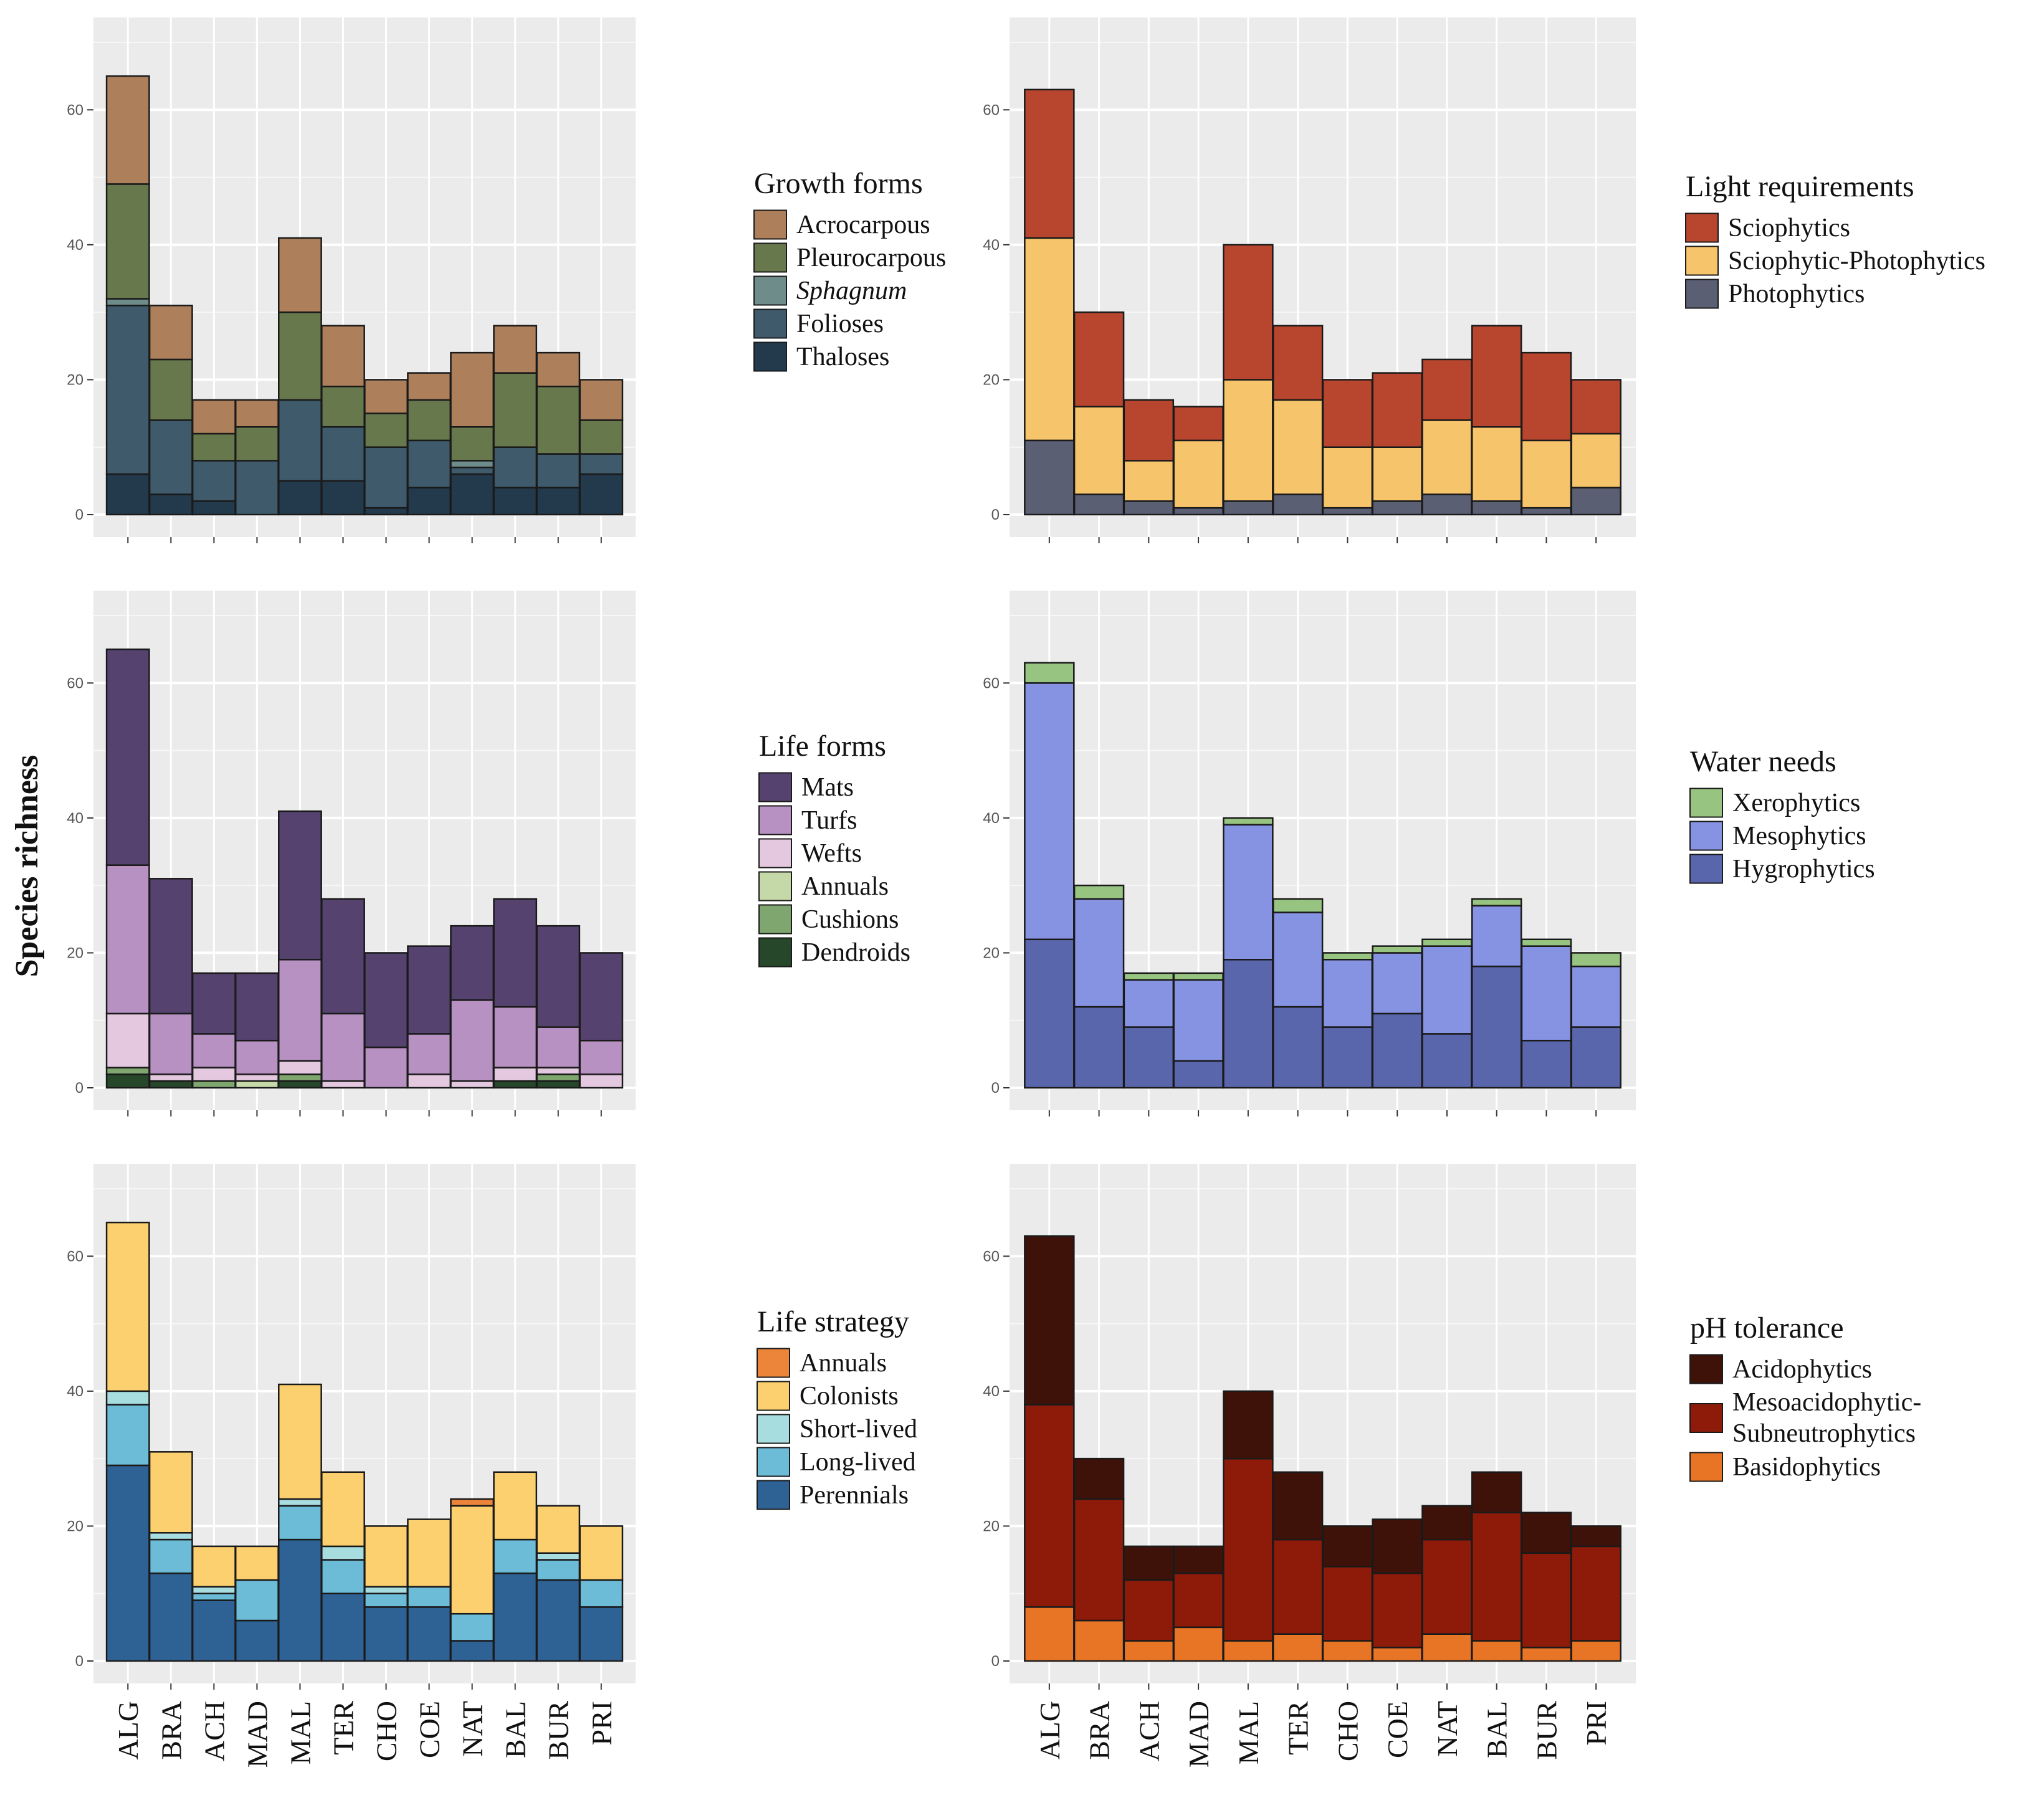  I want to click on bar-pleurocarpous-alg, so click(127, 241).